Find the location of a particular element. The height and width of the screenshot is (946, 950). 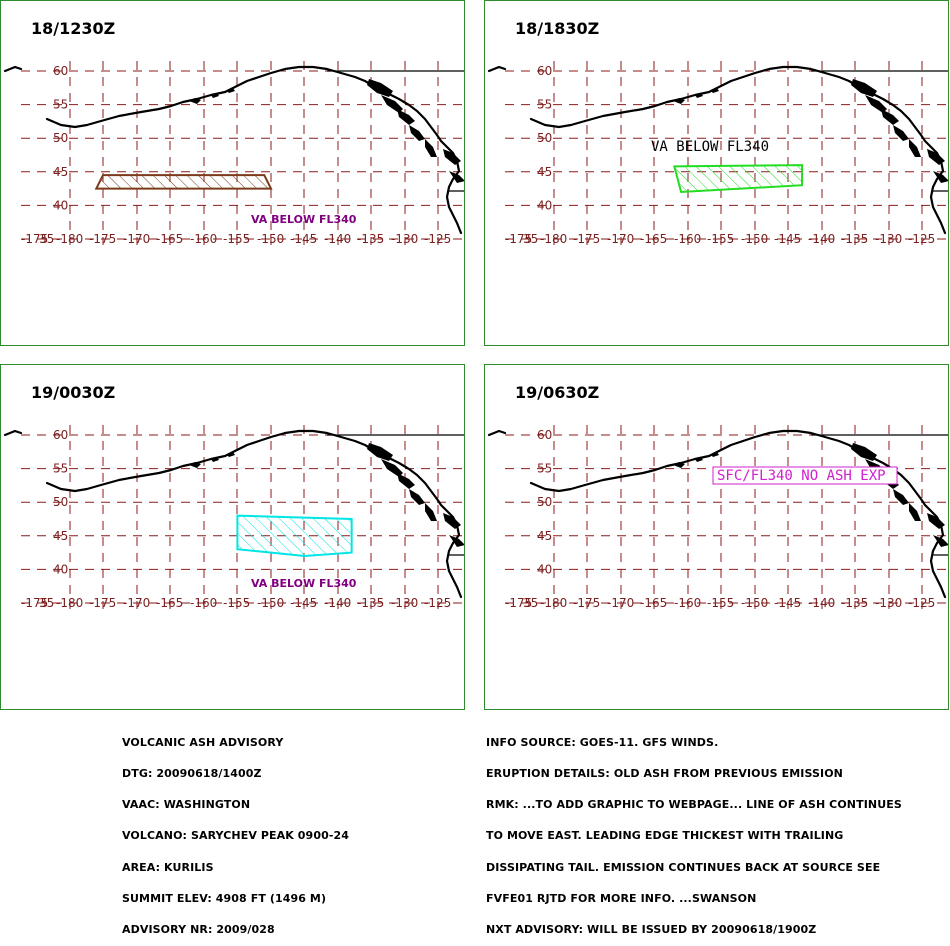

coastline is located at coordinates (717, 150).